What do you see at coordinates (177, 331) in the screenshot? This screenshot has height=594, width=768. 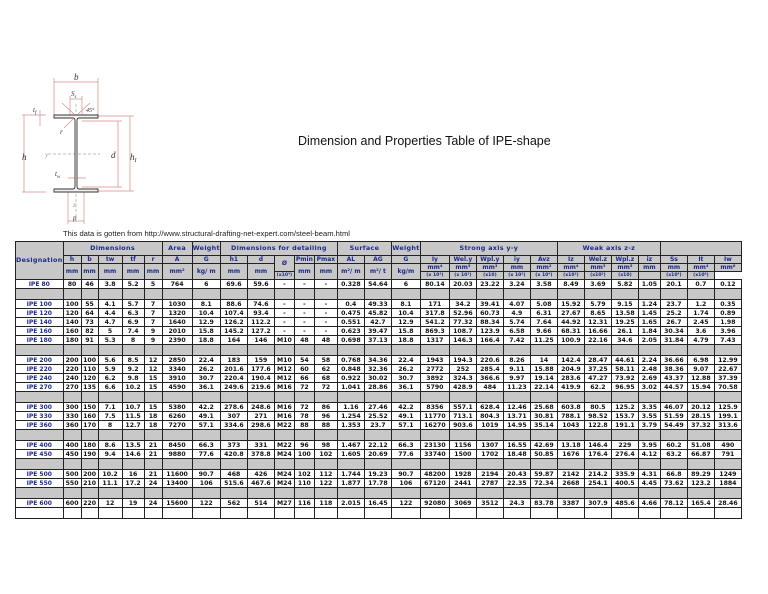 I see `value-cell: 2010` at bounding box center [177, 331].